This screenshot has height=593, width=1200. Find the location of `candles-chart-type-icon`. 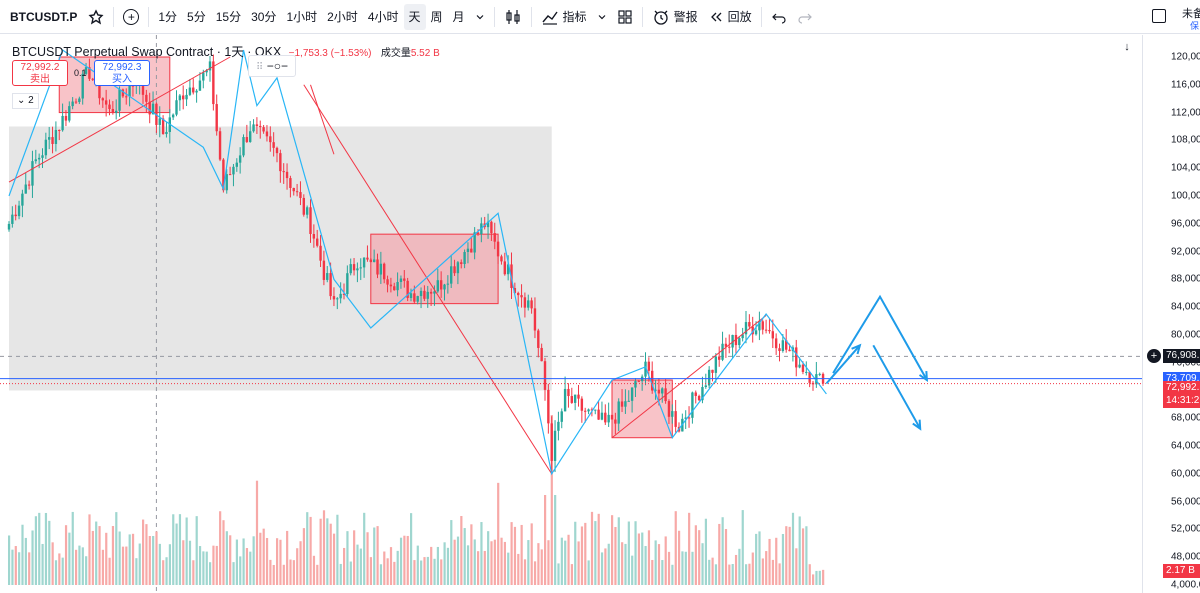

candles-chart-type-icon is located at coordinates (513, 17).